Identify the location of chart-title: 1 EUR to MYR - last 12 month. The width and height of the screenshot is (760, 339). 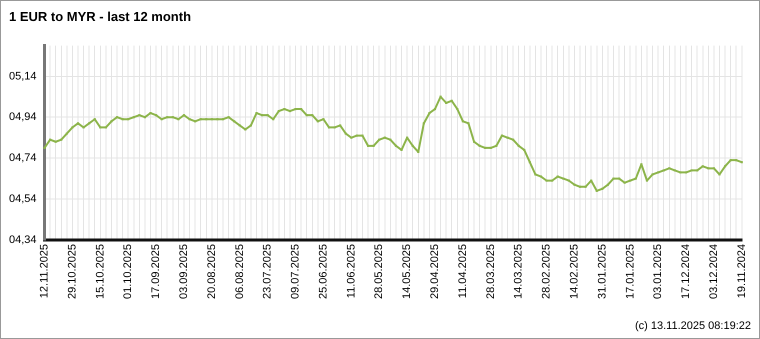
(100, 16).